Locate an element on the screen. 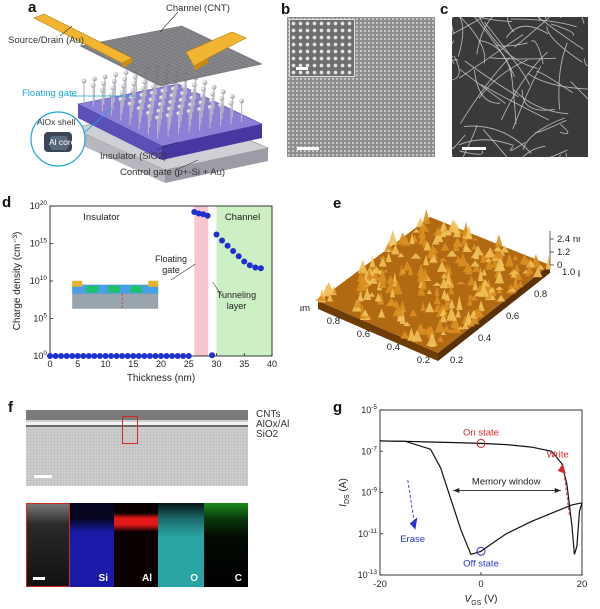 Image resolution: width=600 pixels, height=609 pixels. x-tick-label: 20 is located at coordinates (161, 364).